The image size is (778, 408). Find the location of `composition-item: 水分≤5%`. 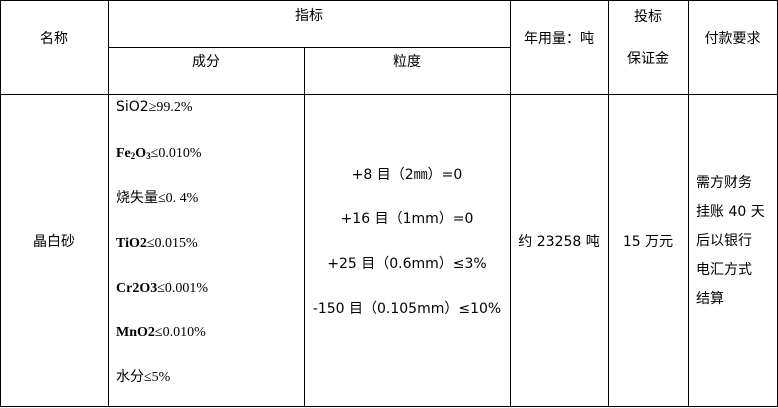

composition-item: 水分≤5% is located at coordinates (143, 377).